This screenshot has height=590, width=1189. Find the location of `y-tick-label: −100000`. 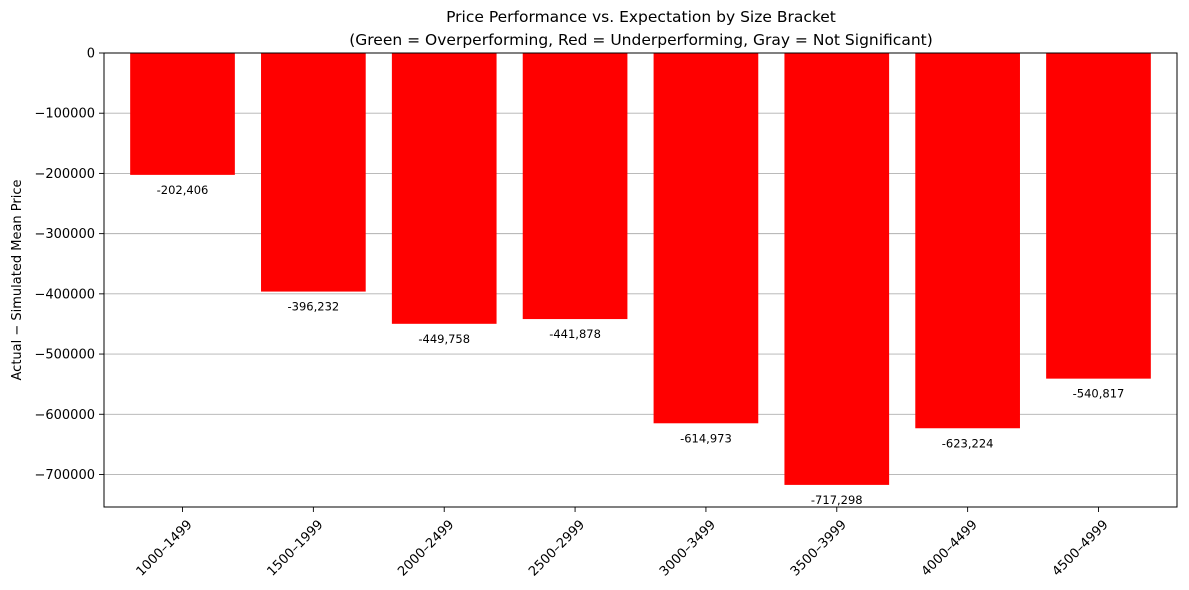

y-tick-label: −100000 is located at coordinates (64, 114).